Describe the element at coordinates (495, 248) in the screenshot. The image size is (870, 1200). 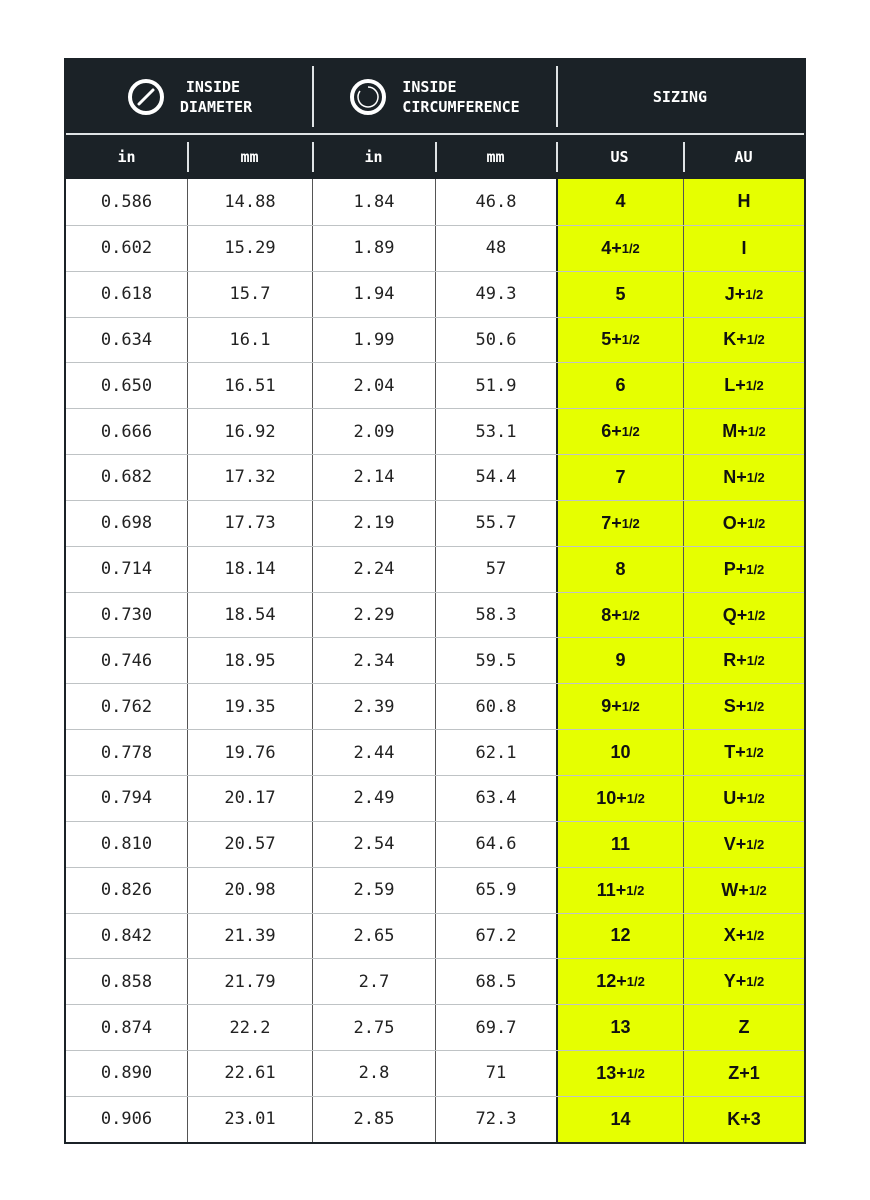
I see `cell-c-mm: 48` at that location.